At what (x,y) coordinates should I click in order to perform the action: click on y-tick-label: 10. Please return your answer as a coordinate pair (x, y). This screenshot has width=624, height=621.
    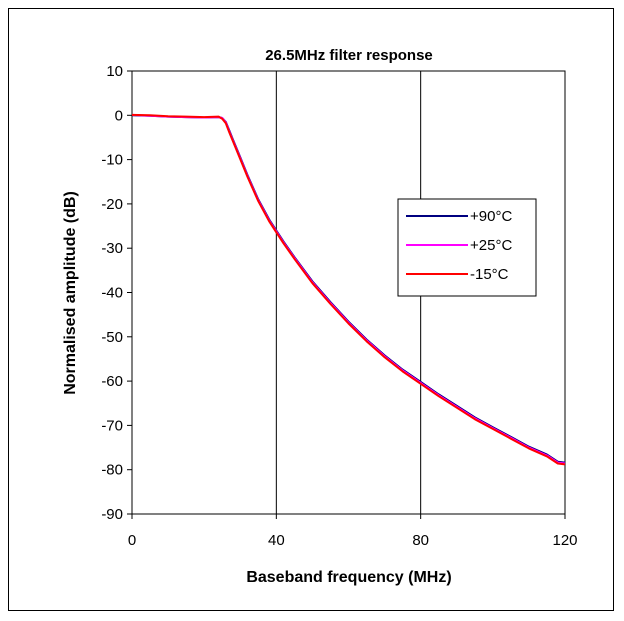
    Looking at the image, I should click on (114, 71).